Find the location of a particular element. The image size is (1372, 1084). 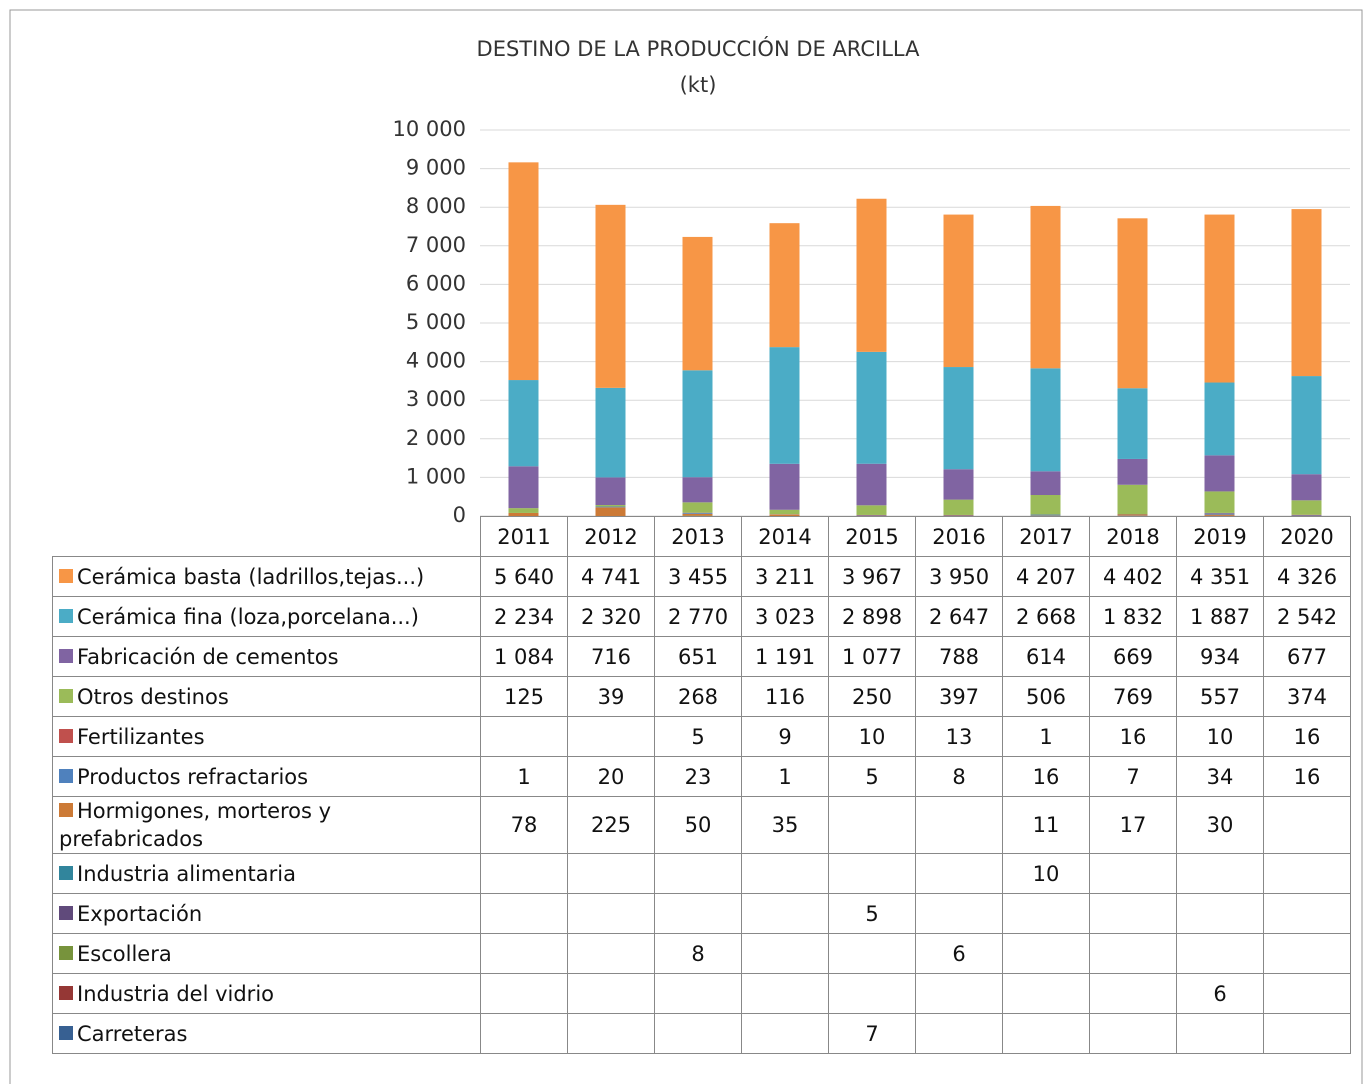

table-cell: 17 is located at coordinates (1133, 825).